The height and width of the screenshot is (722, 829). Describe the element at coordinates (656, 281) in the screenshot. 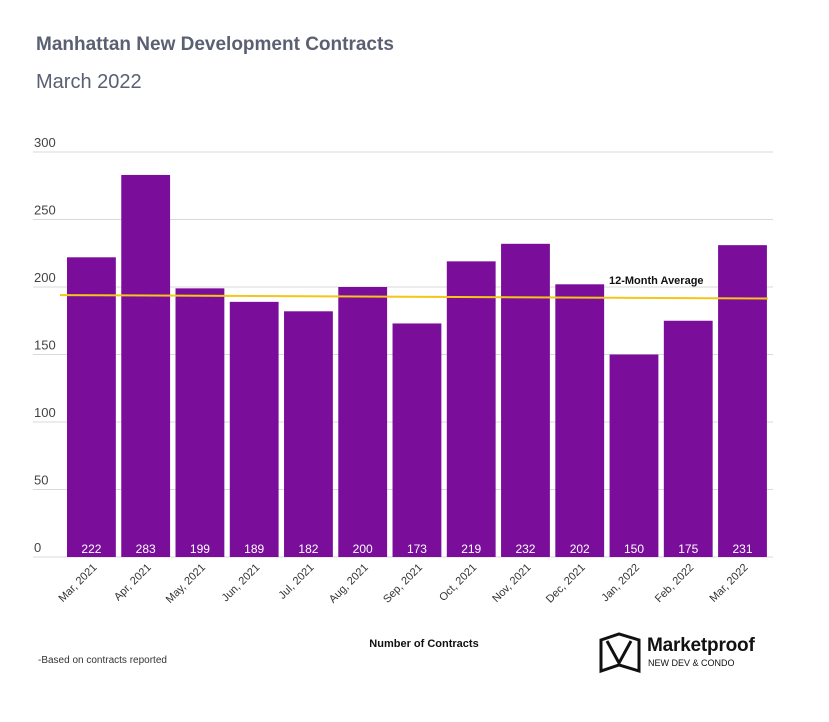

I see `average-line-label: 12-Month Average` at that location.